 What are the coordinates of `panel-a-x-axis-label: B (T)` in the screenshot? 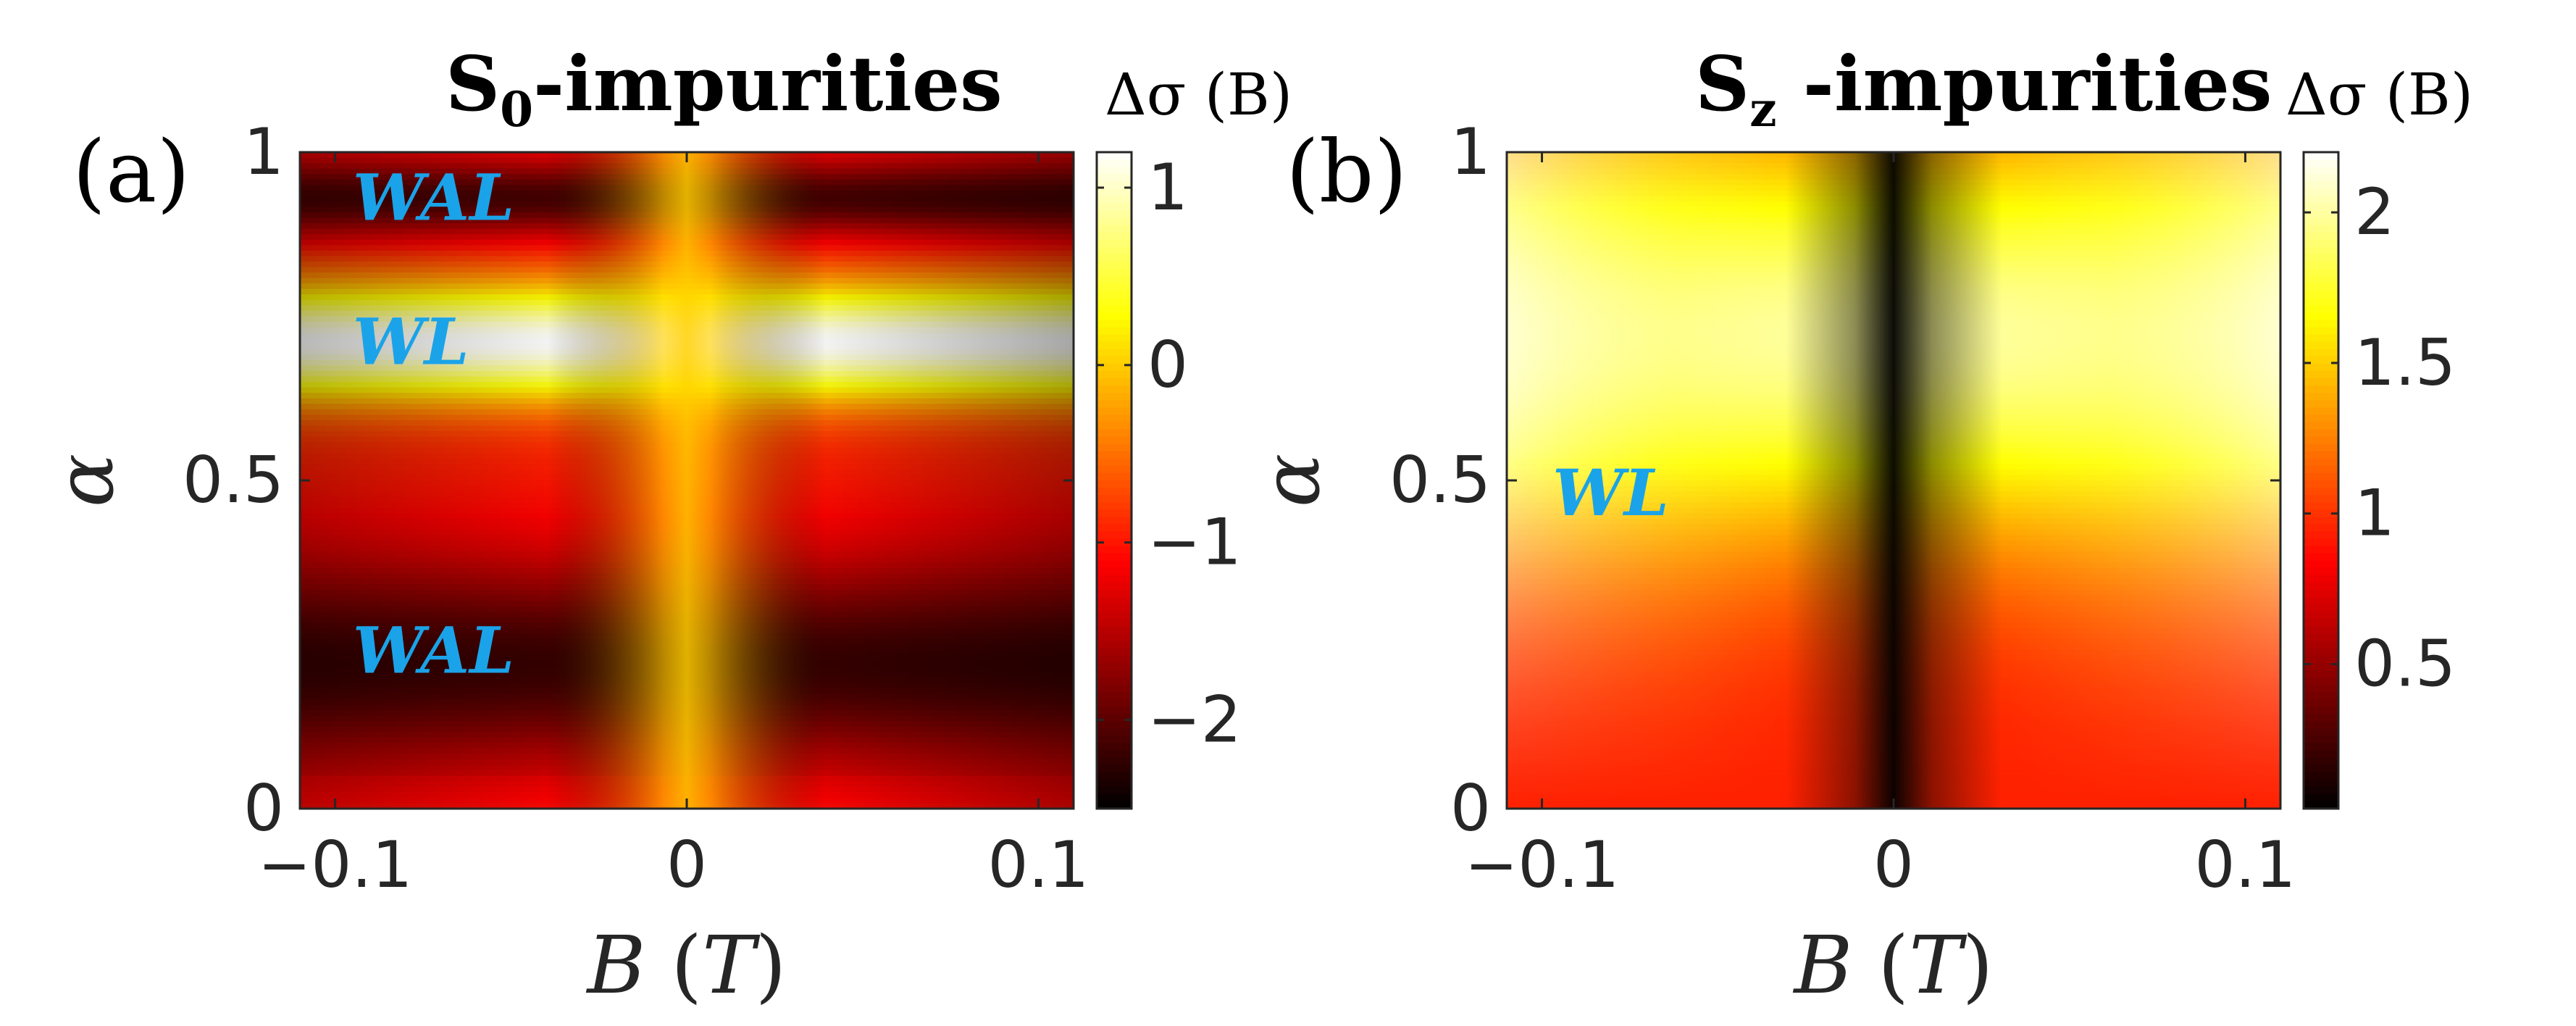 It's located at (685, 965).